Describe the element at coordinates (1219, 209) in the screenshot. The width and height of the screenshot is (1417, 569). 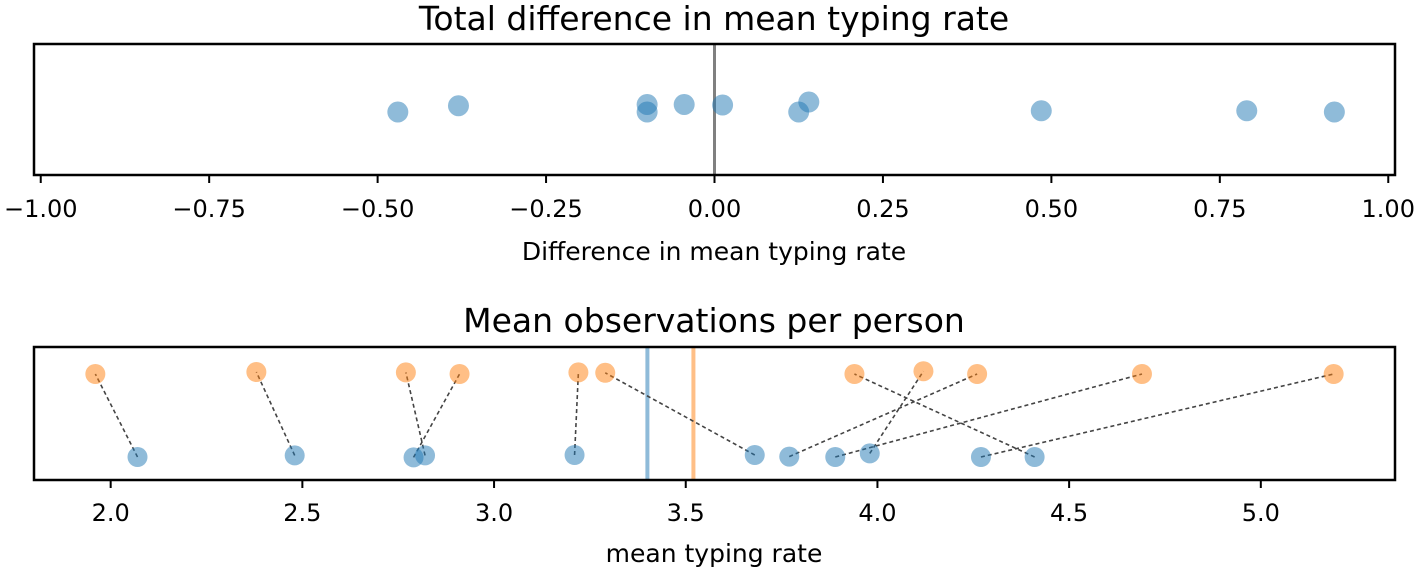
I see `top-tick-label: 0.75` at that location.